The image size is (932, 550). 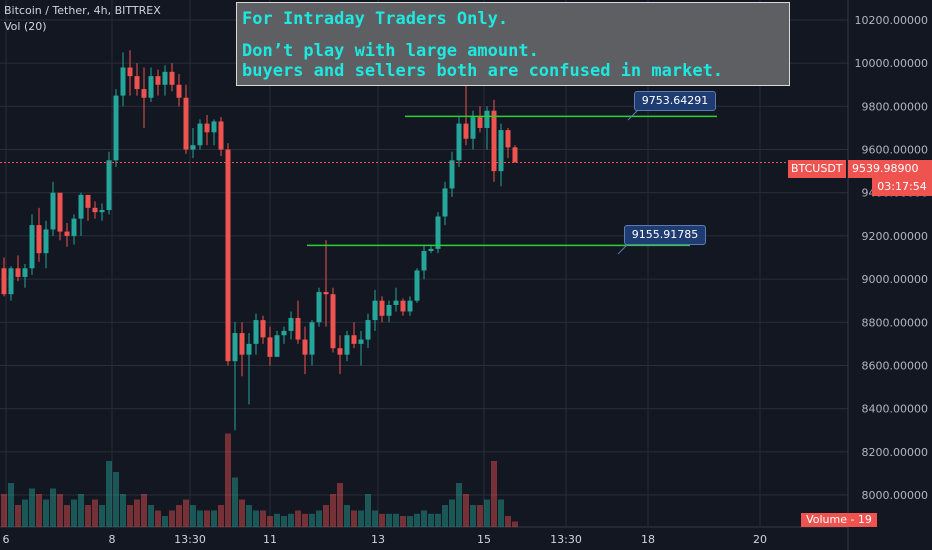 I want to click on last-price-badge: 9539.98900, so click(x=890, y=169).